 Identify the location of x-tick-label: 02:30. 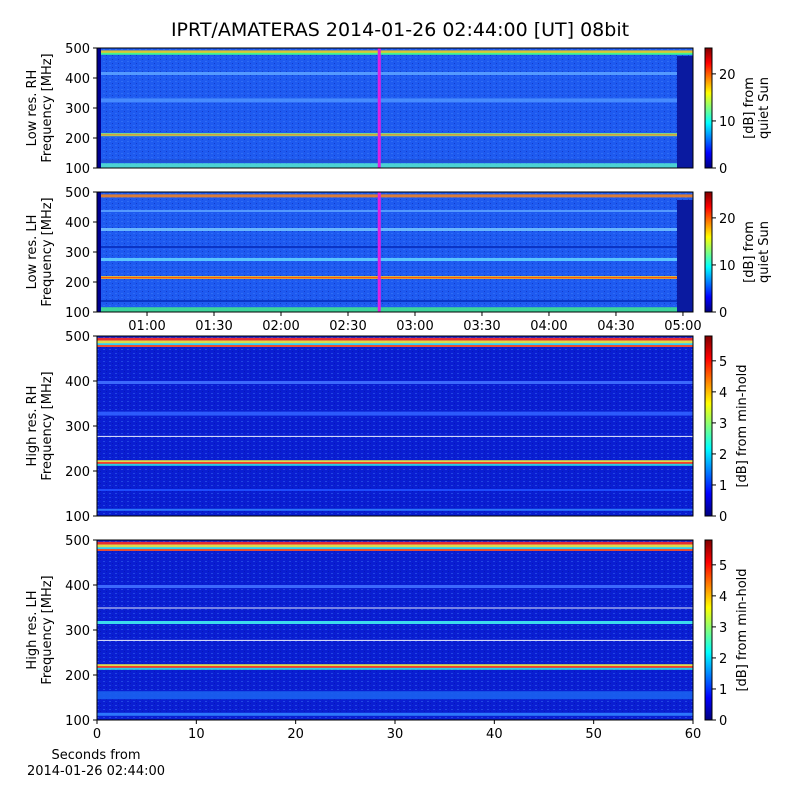
(347, 326).